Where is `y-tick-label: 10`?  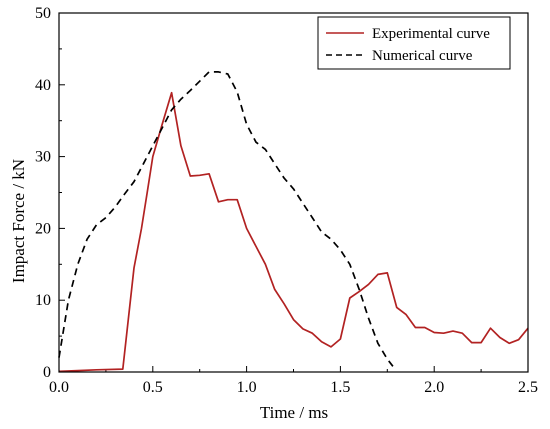
y-tick-label: 10 is located at coordinates (43, 300).